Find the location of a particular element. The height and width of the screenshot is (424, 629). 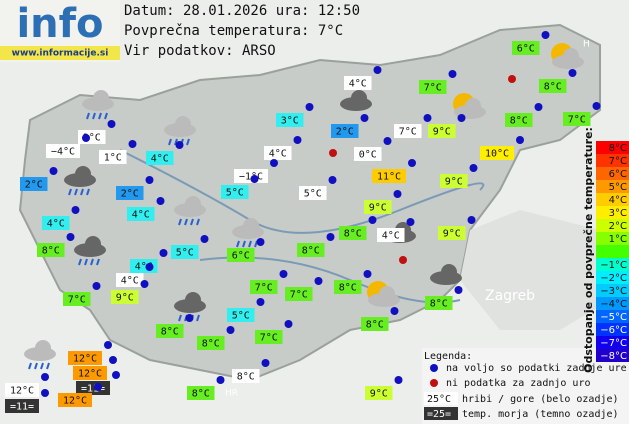

station-temp: 3°C is located at coordinates (290, 121).